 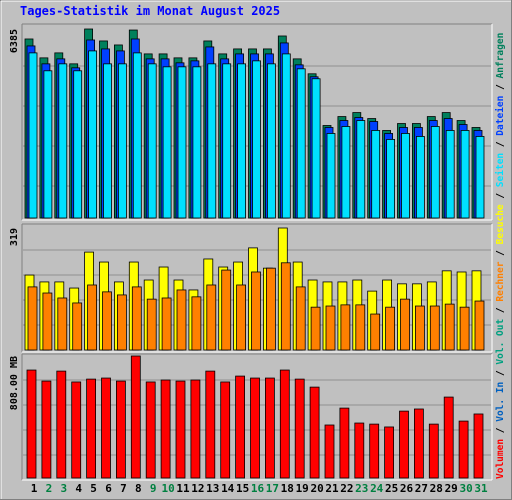 I want to click on x-tick-label: 1, so click(x=34, y=488).